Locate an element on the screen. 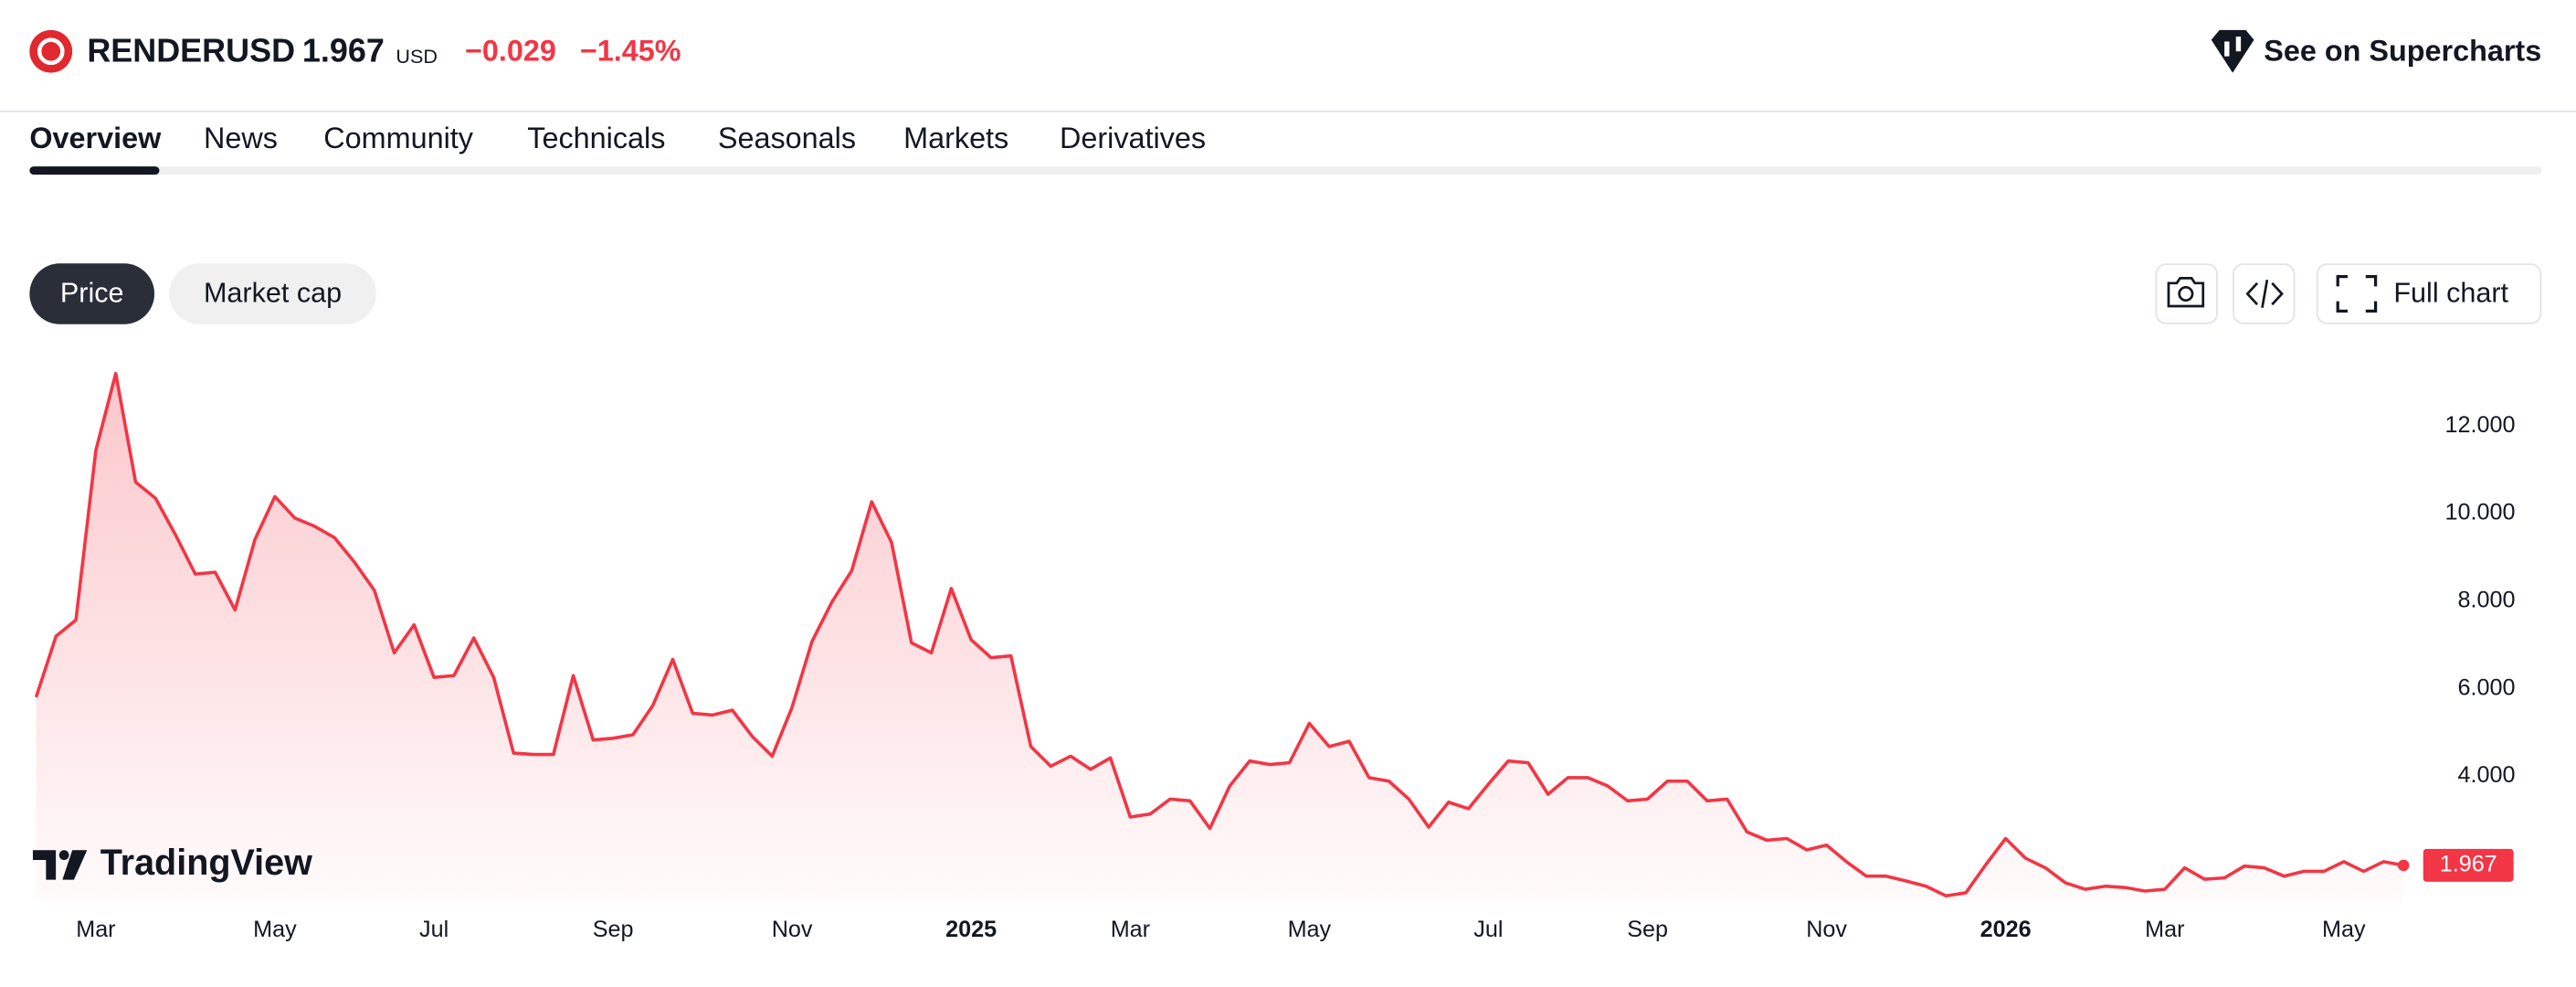 This screenshot has width=2576, height=987. price: 1.967 is located at coordinates (343, 50).